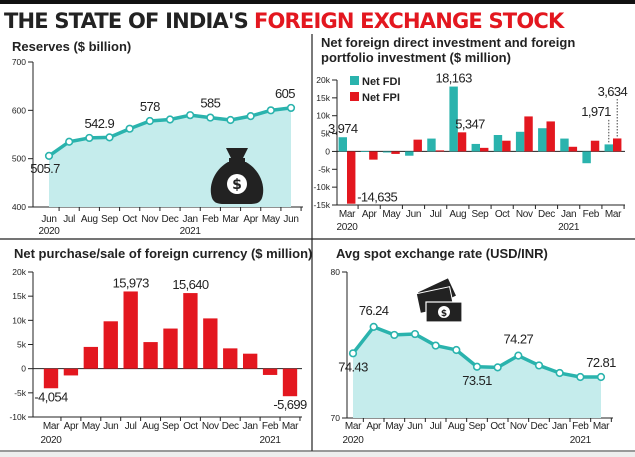 This screenshot has width=635, height=457. Describe the element at coordinates (336, 418) in the screenshot. I see `y-tick-label: 70` at that location.